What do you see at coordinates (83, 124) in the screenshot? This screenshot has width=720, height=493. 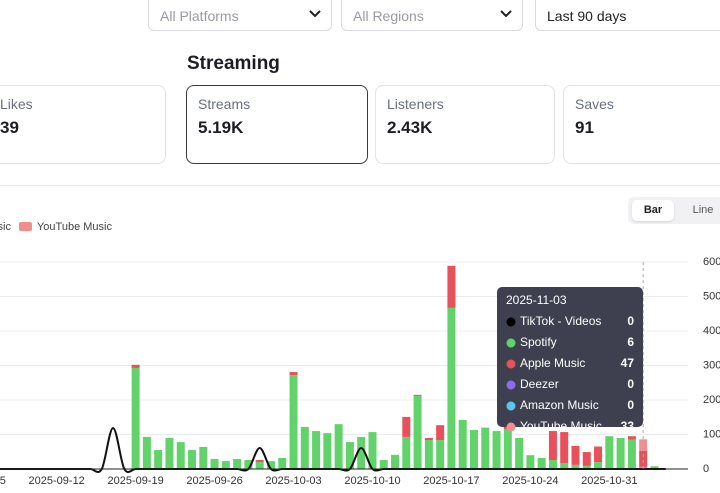 I see `metric-card: Likes 39` at bounding box center [83, 124].